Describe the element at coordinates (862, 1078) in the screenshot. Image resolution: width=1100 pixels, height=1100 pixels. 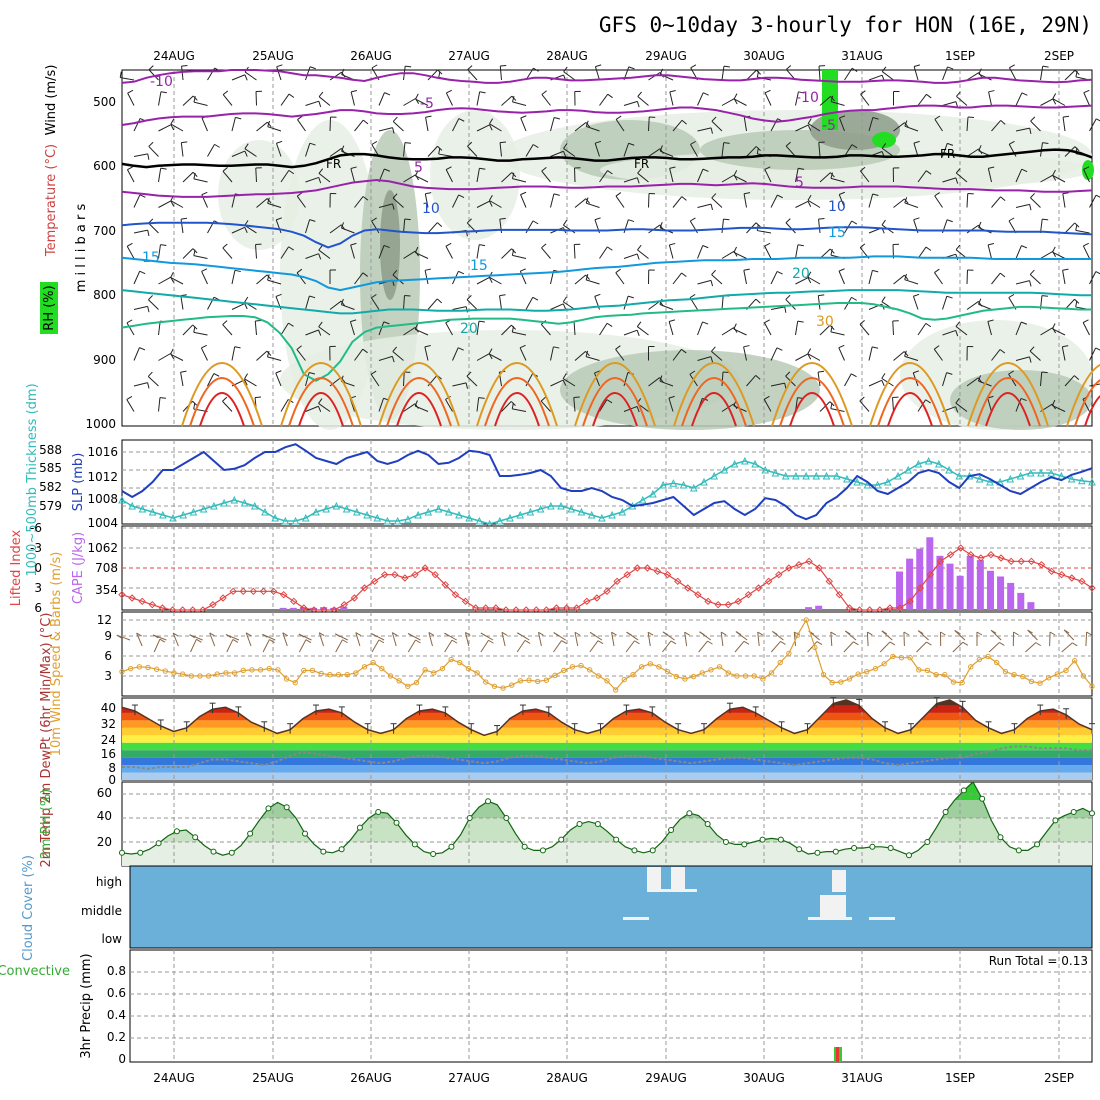
I see `bottom-date-label-31aug: 31AUG` at that location.